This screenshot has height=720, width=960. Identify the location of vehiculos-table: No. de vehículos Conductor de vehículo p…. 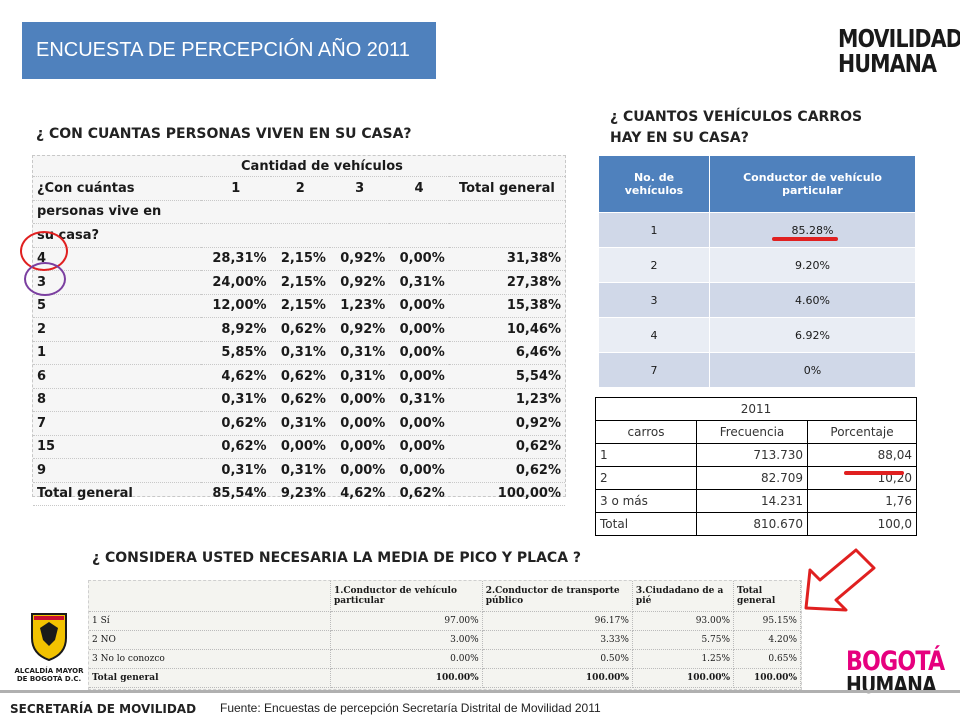
(757, 271).